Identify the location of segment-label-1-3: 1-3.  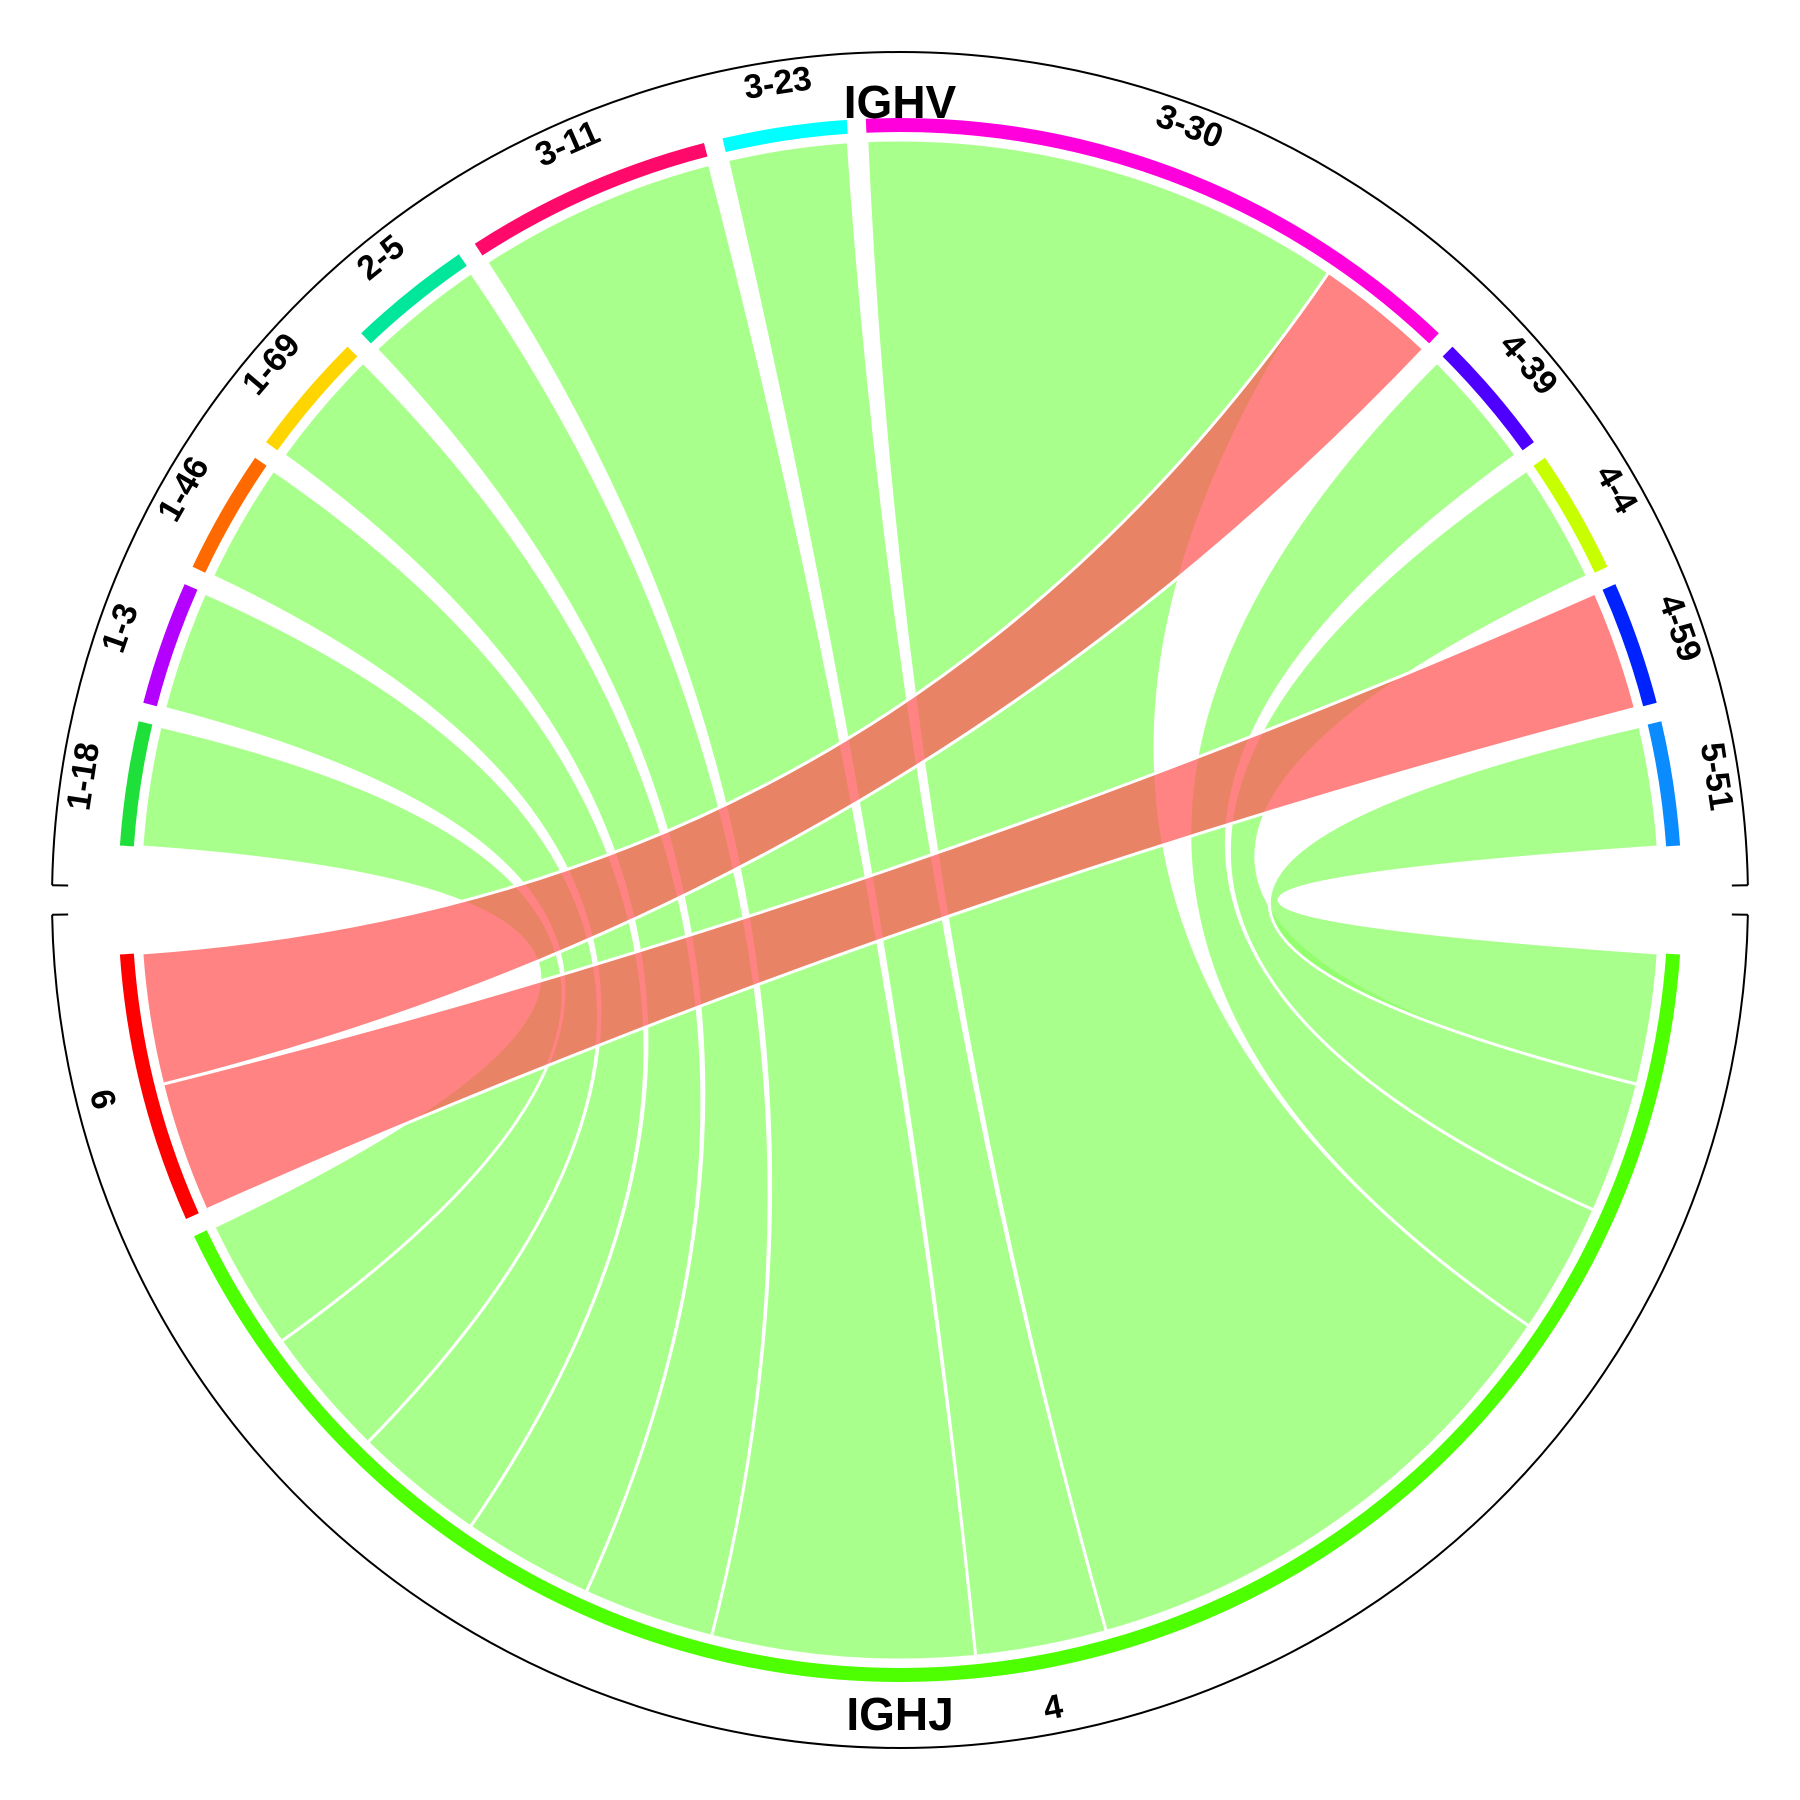
(120, 628).